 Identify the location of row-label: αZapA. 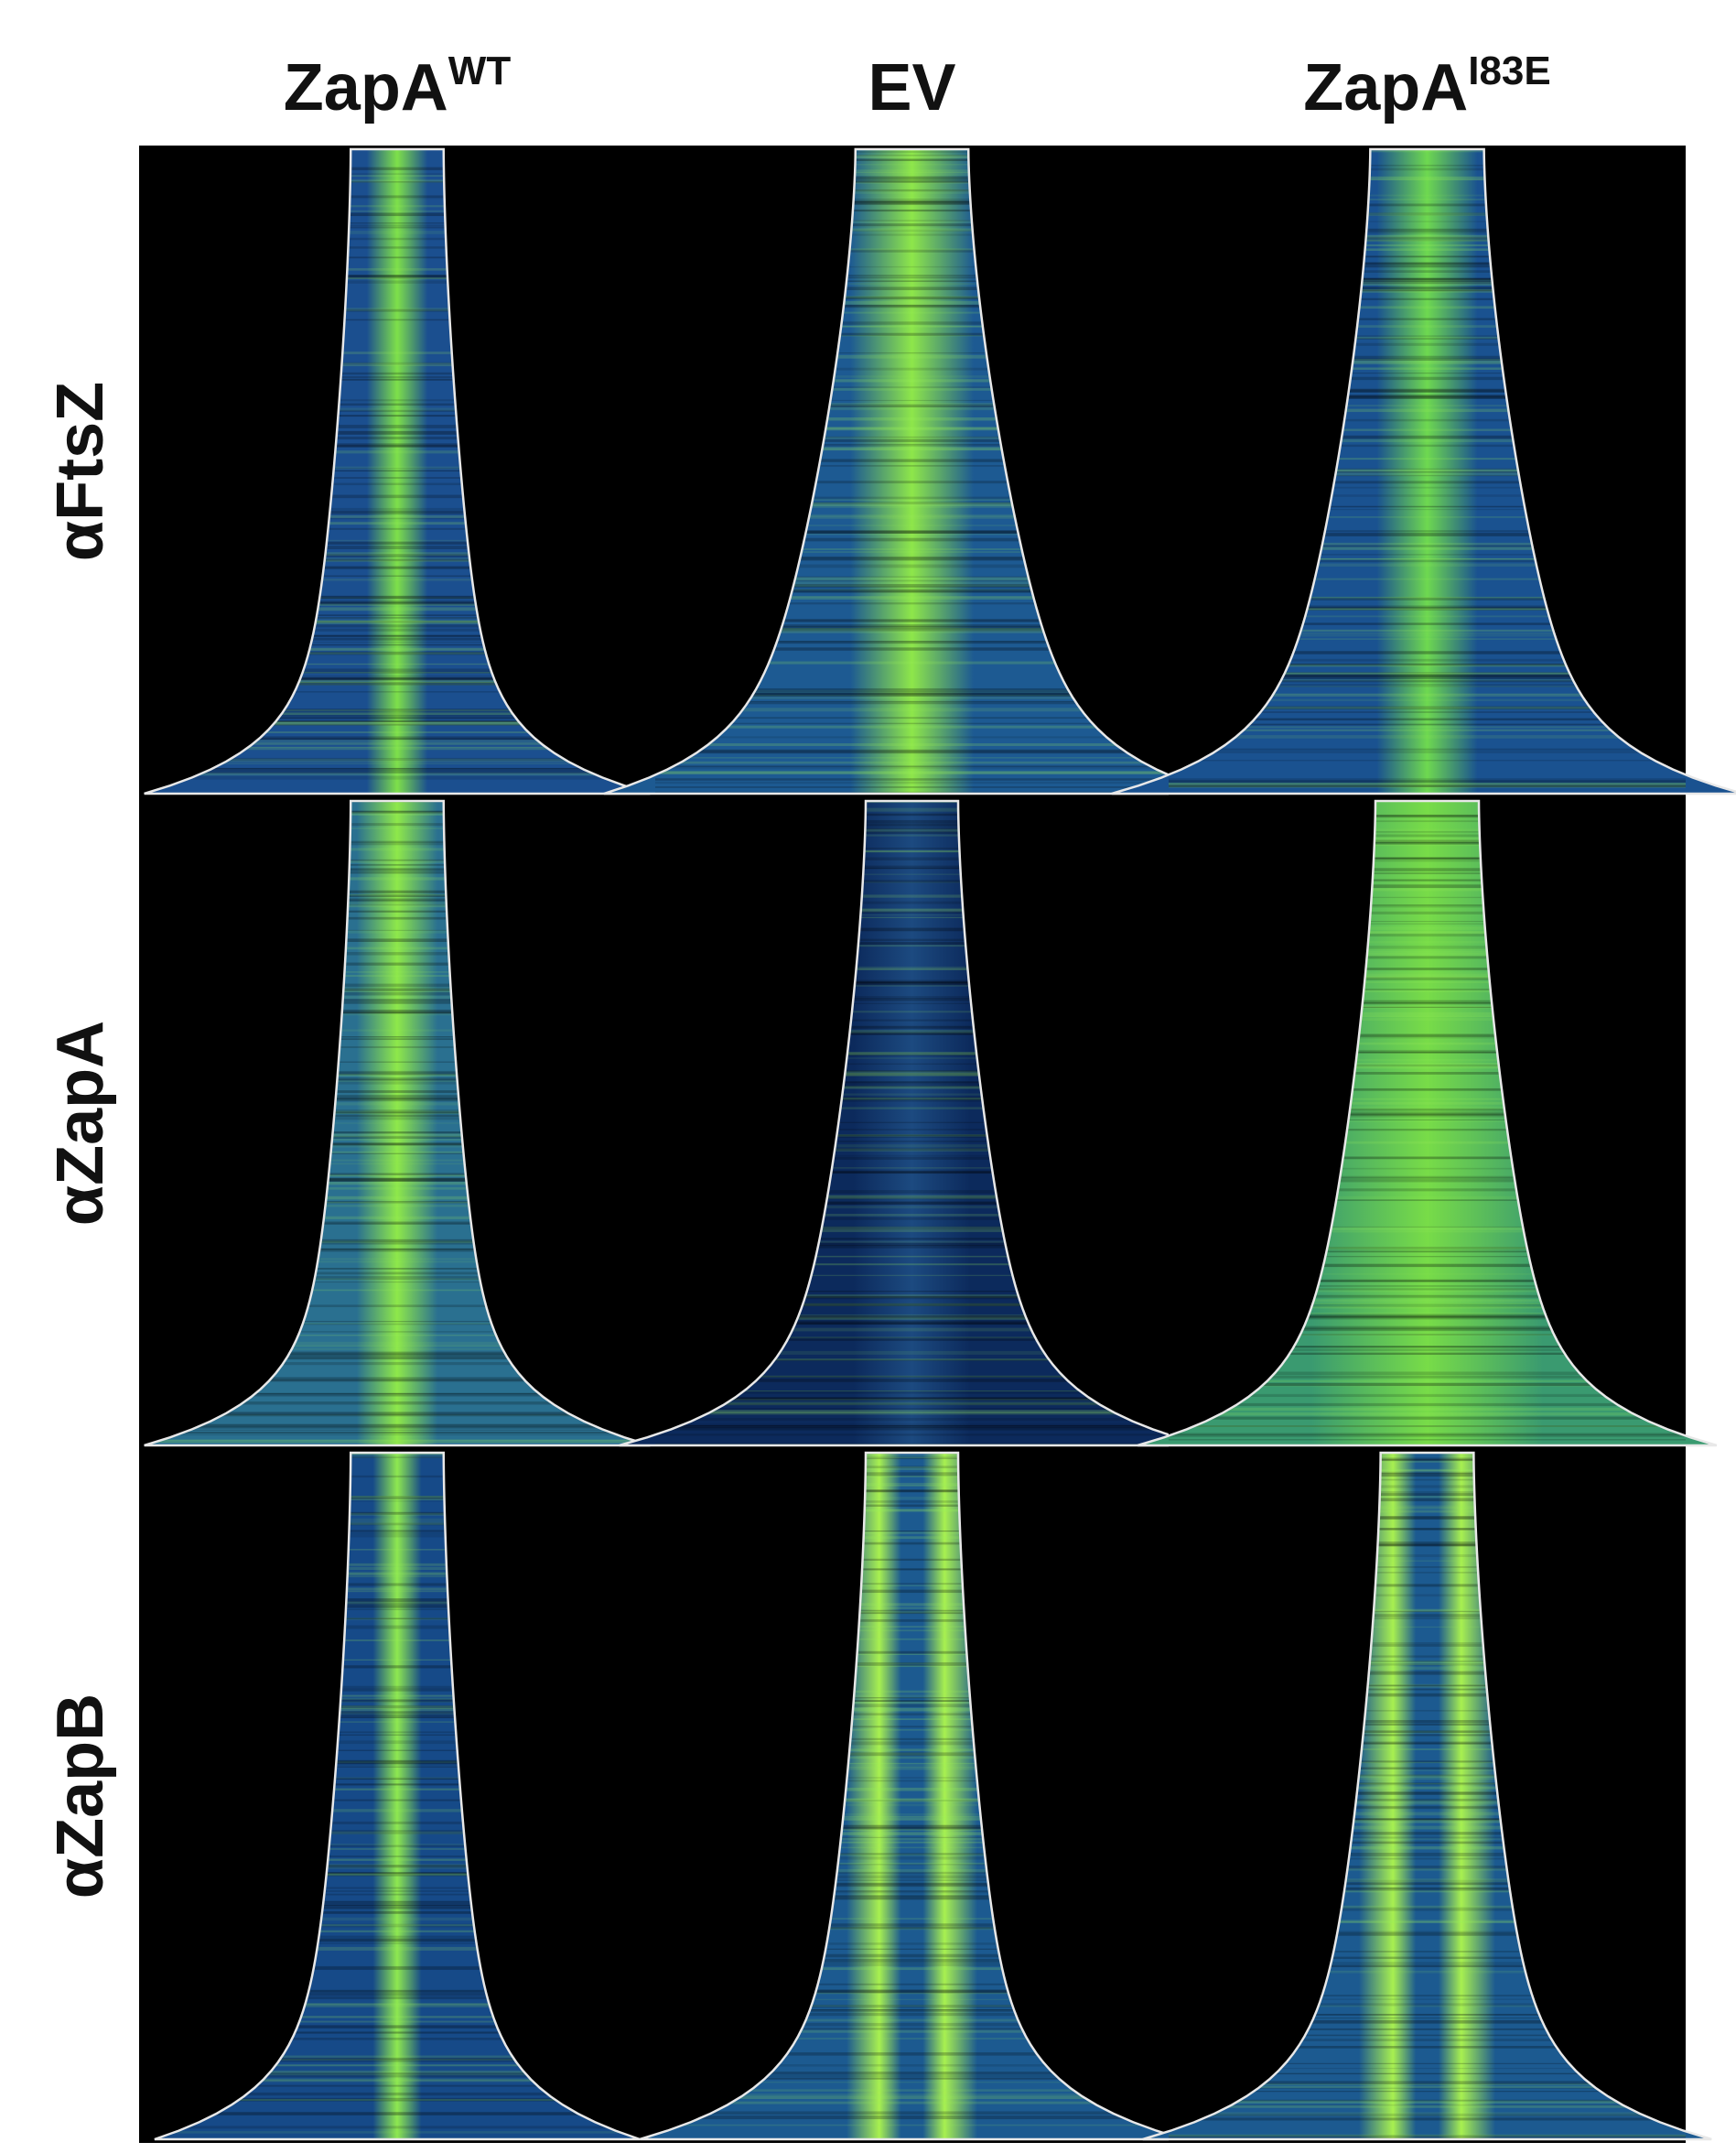
(80, 1123).